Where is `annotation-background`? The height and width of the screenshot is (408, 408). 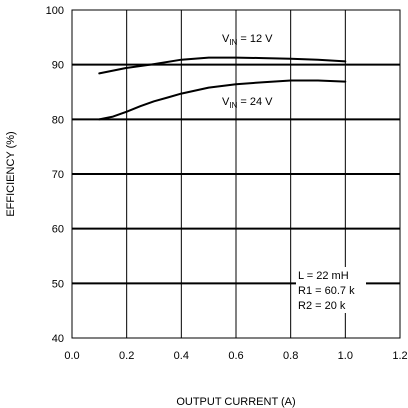
annotation-background is located at coordinates (331, 290).